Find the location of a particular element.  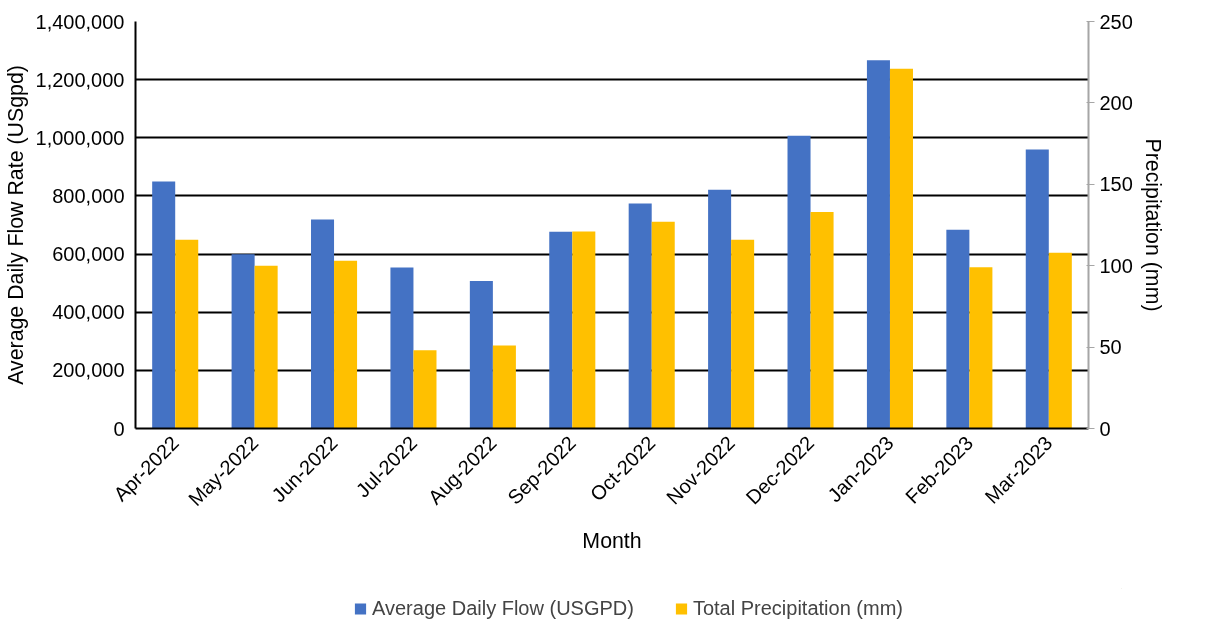

y2-tick-label: 250 is located at coordinates (1116, 21).